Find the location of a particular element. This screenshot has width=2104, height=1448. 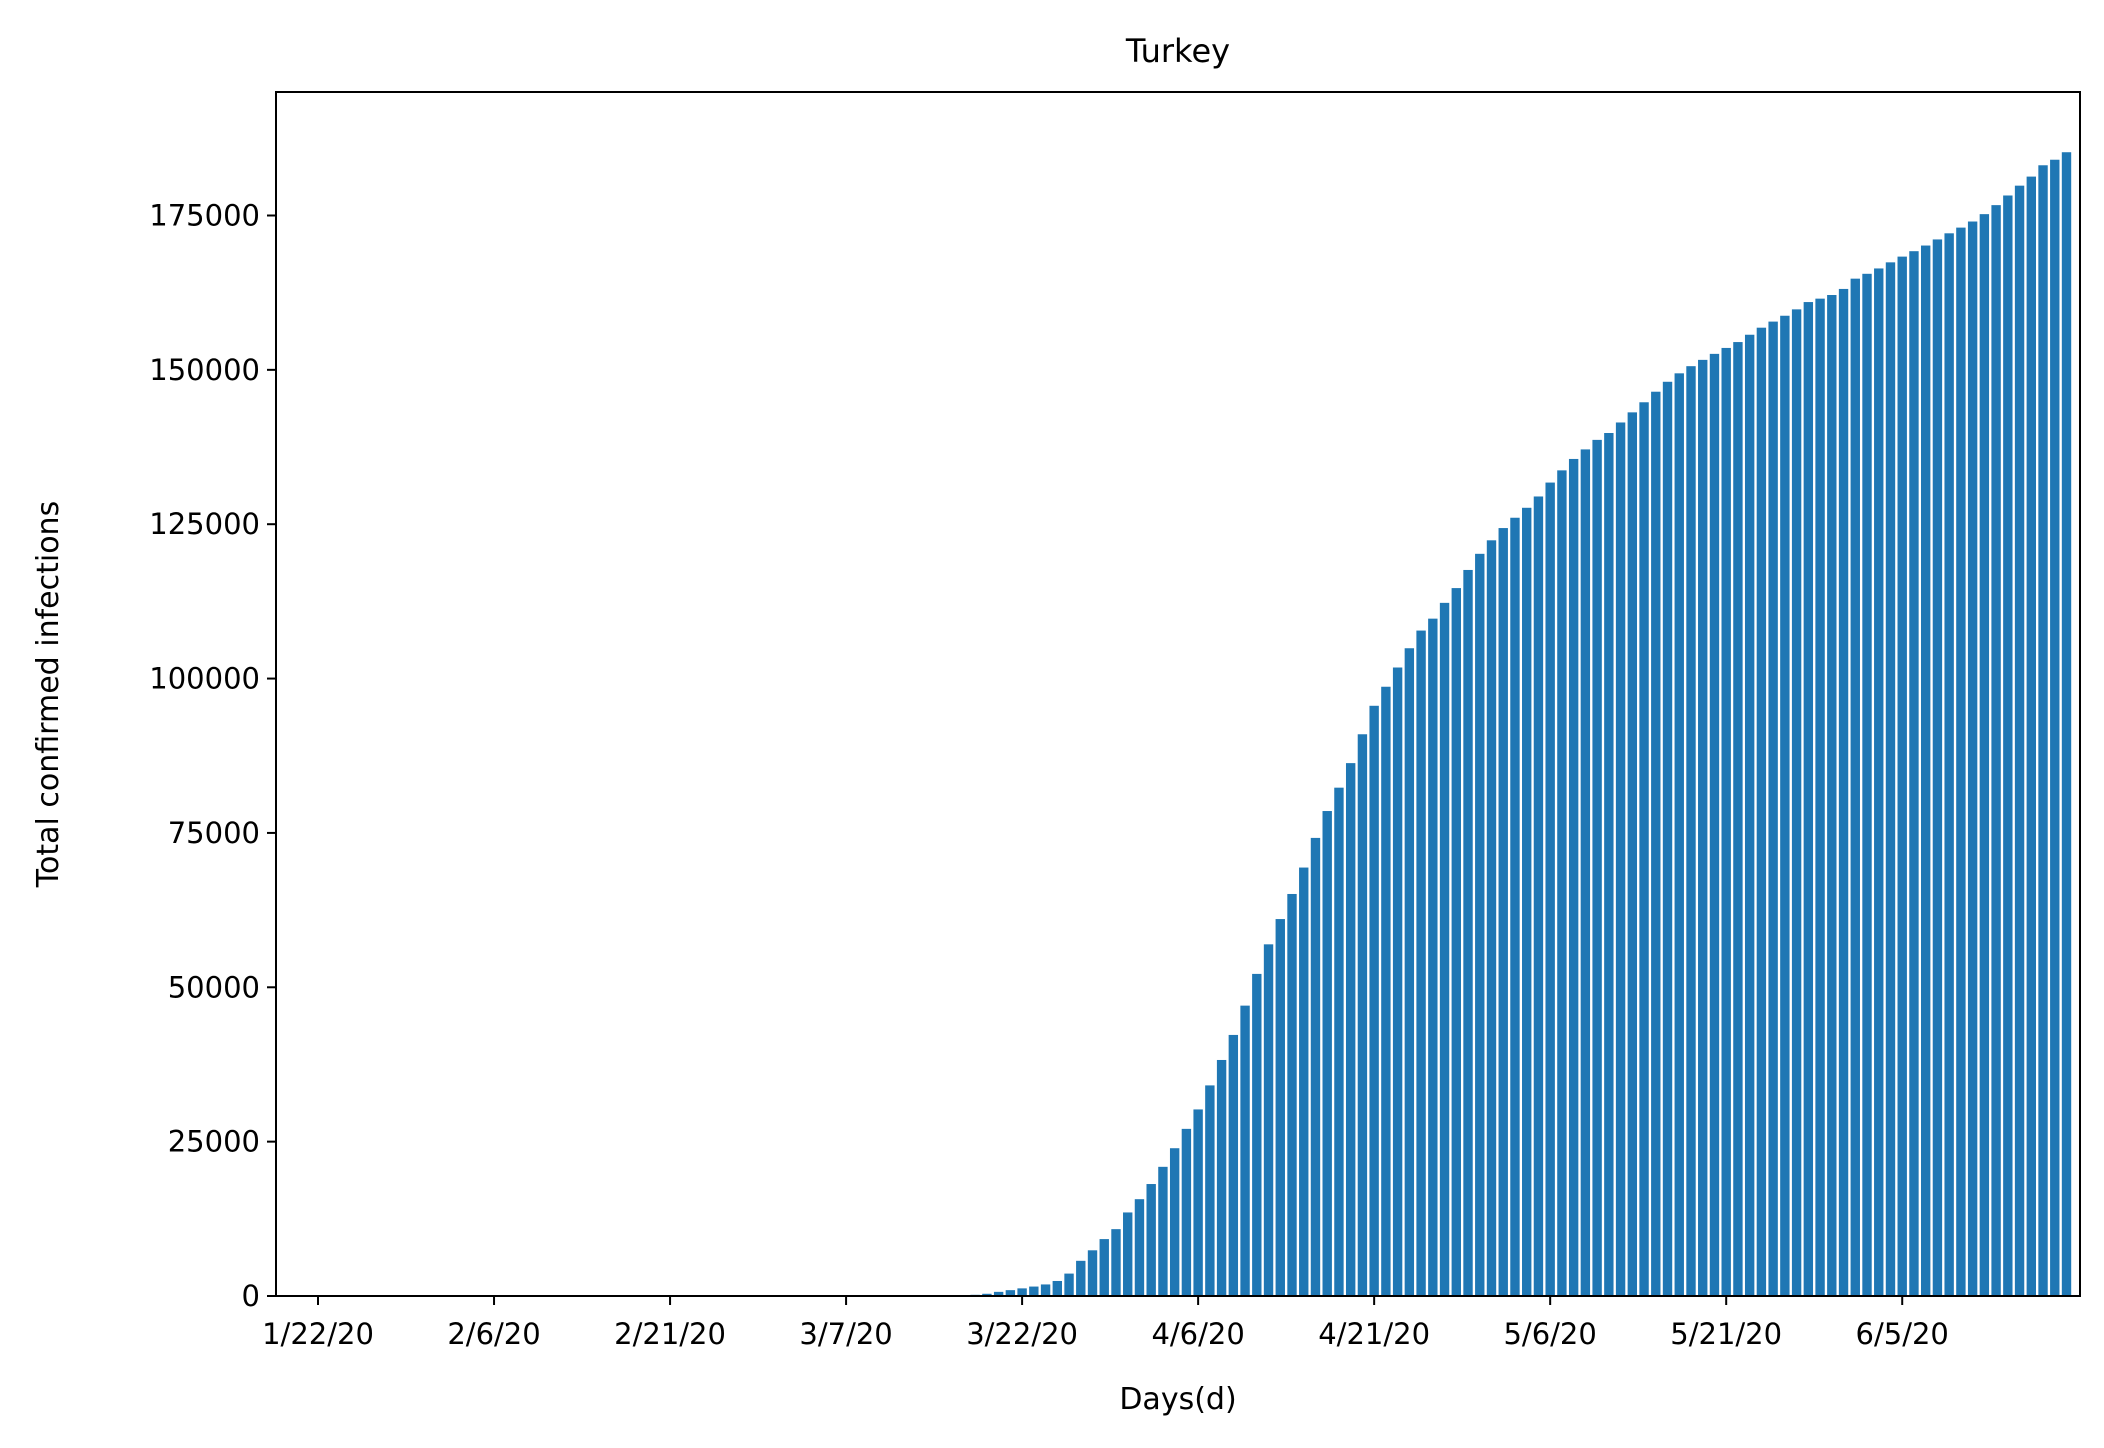

x-tick-label: 5/6/20 is located at coordinates (1549, 1334).